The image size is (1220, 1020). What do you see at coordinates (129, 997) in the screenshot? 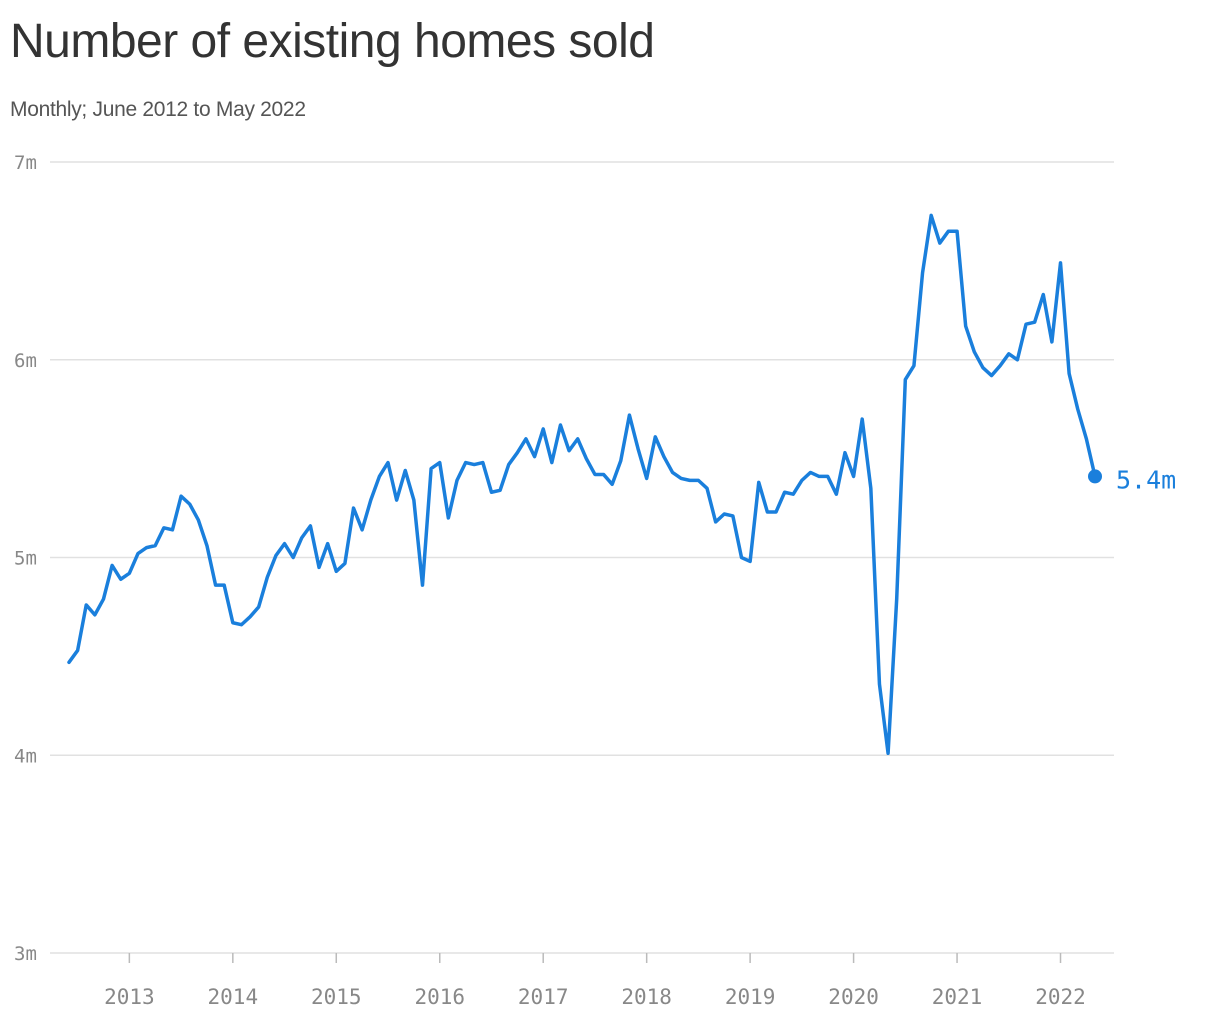
I see `x-tick-label: 2013` at bounding box center [129, 997].